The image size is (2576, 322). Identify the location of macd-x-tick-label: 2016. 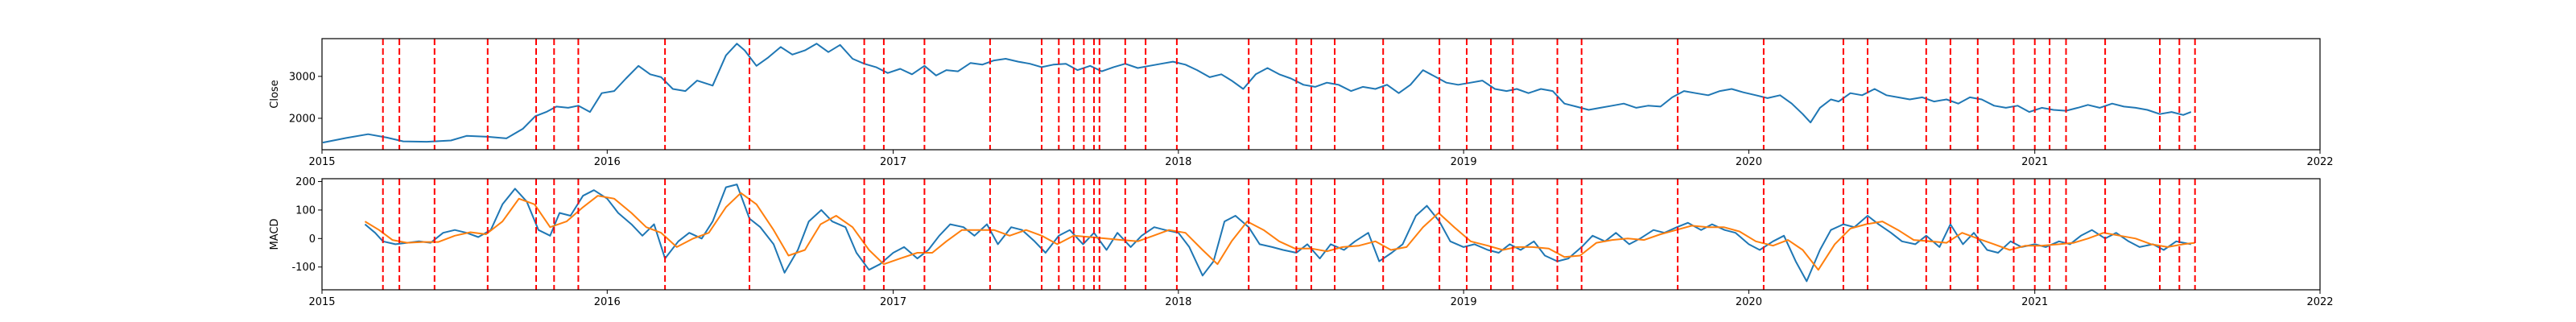
(607, 302).